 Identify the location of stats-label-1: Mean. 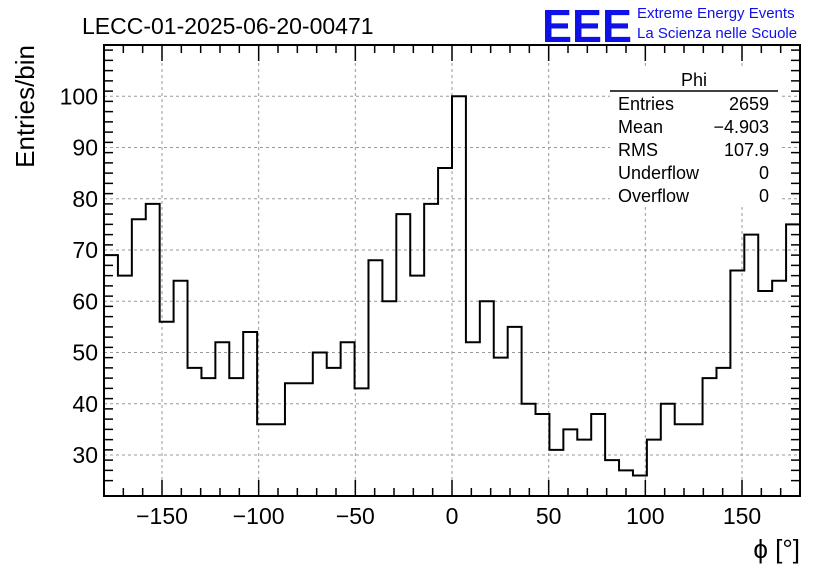
(640, 127).